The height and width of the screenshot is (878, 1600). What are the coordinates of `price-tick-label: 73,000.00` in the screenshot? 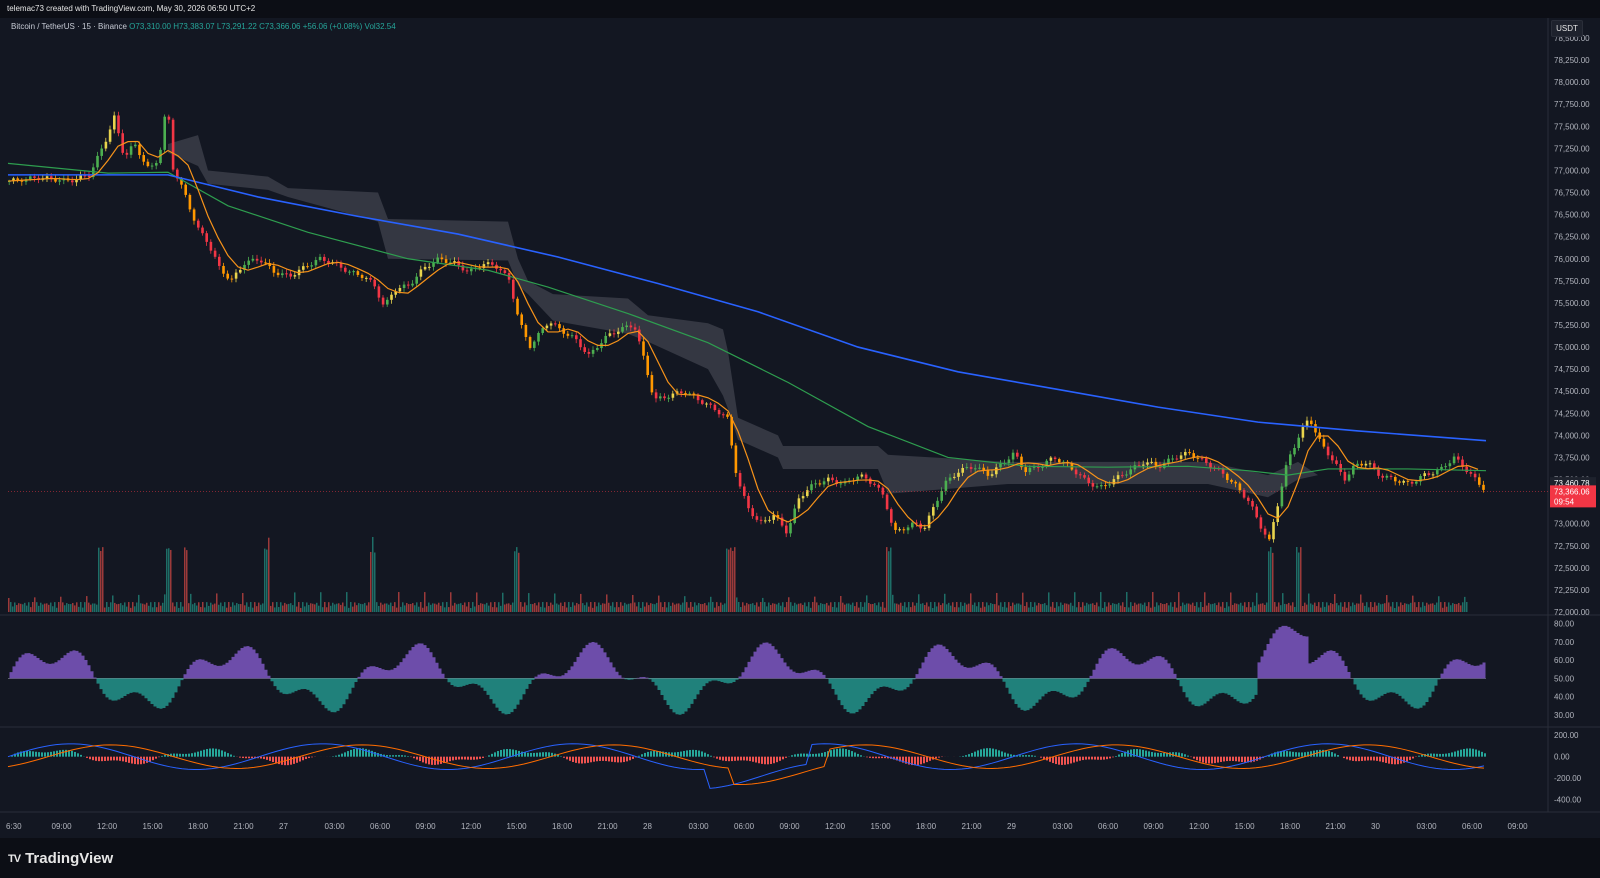 It's located at (1572, 524).